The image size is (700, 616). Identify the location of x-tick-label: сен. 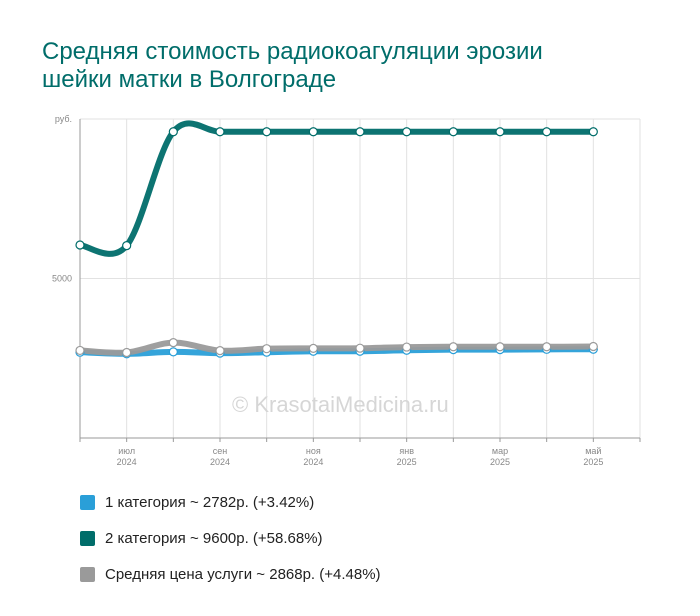
(220, 451).